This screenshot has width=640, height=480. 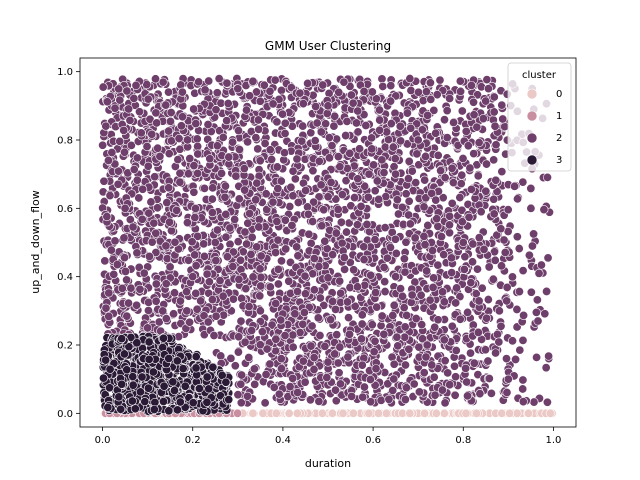 What do you see at coordinates (559, 94) in the screenshot?
I see `legend-label-0: 0` at bounding box center [559, 94].